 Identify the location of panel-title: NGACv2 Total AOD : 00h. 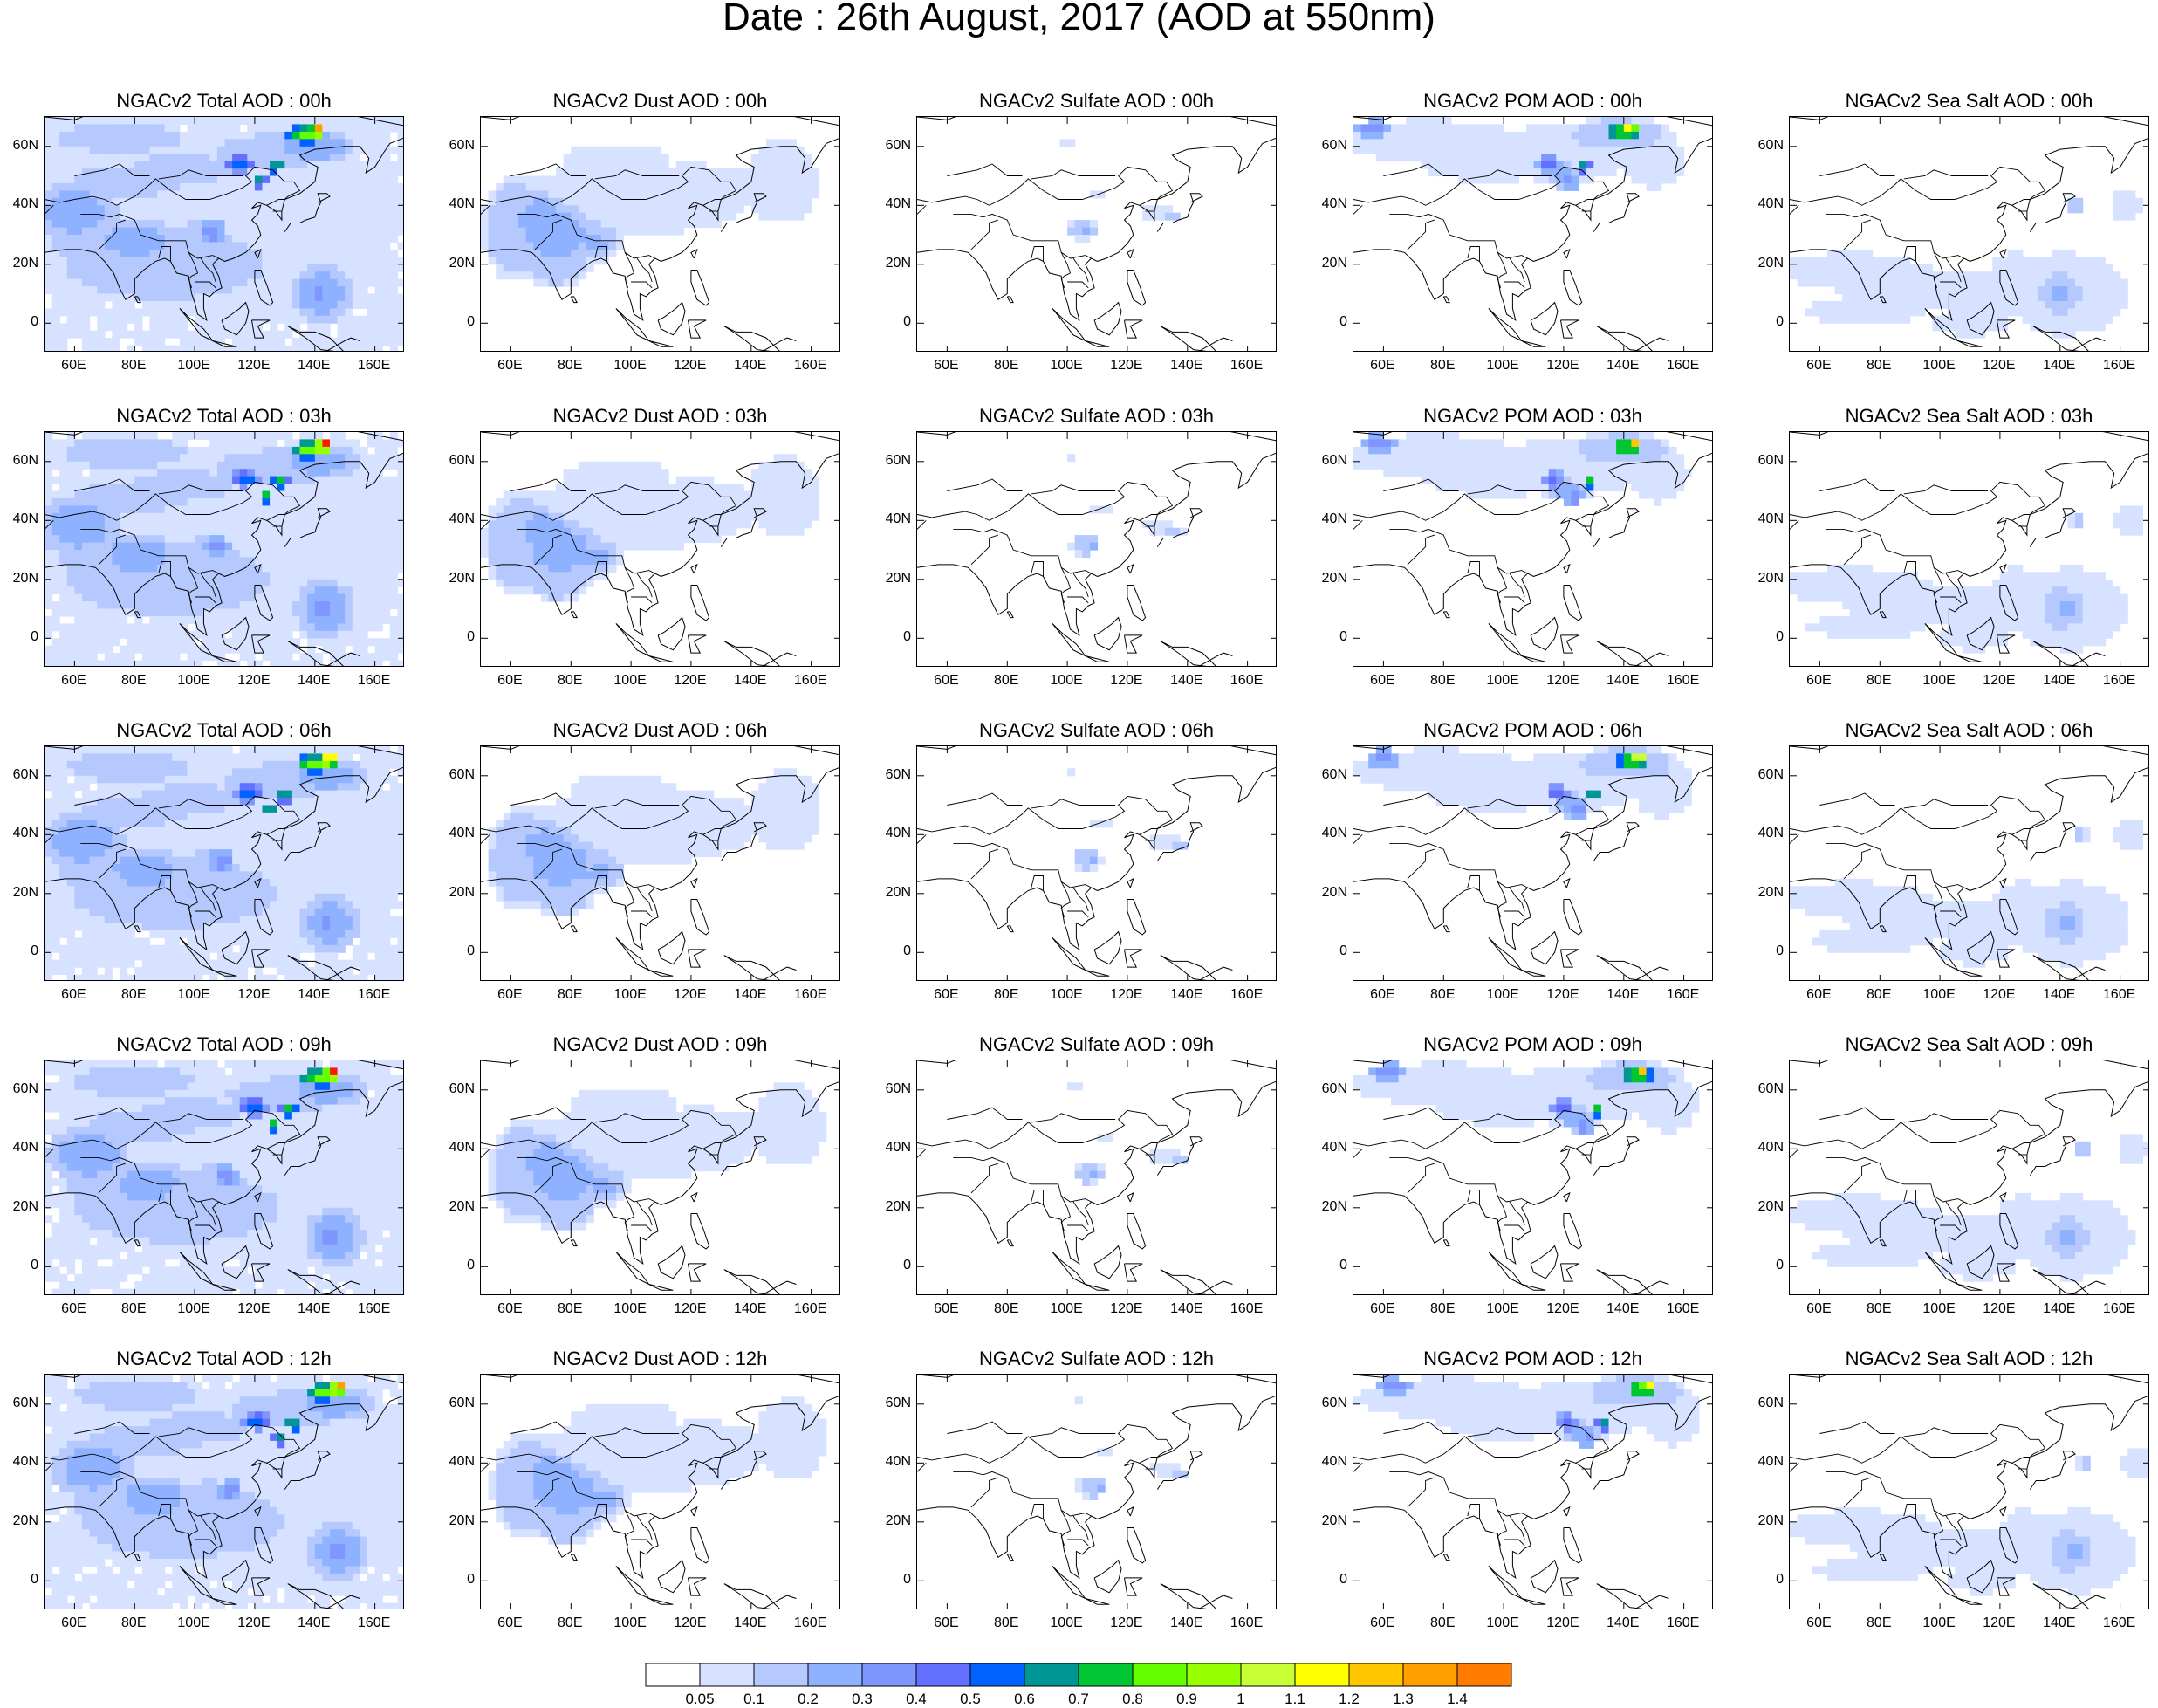
(224, 101).